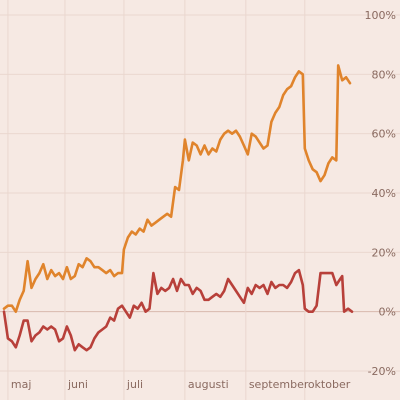  I want to click on y-tick-label: -20%, so click(382, 371).